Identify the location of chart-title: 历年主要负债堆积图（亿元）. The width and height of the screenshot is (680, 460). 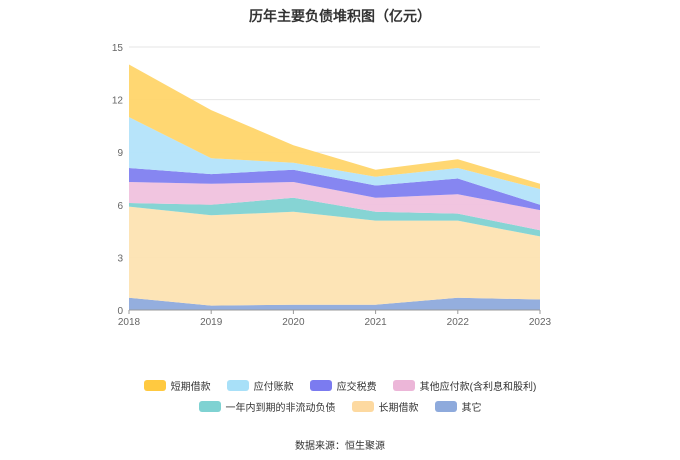
(340, 16).